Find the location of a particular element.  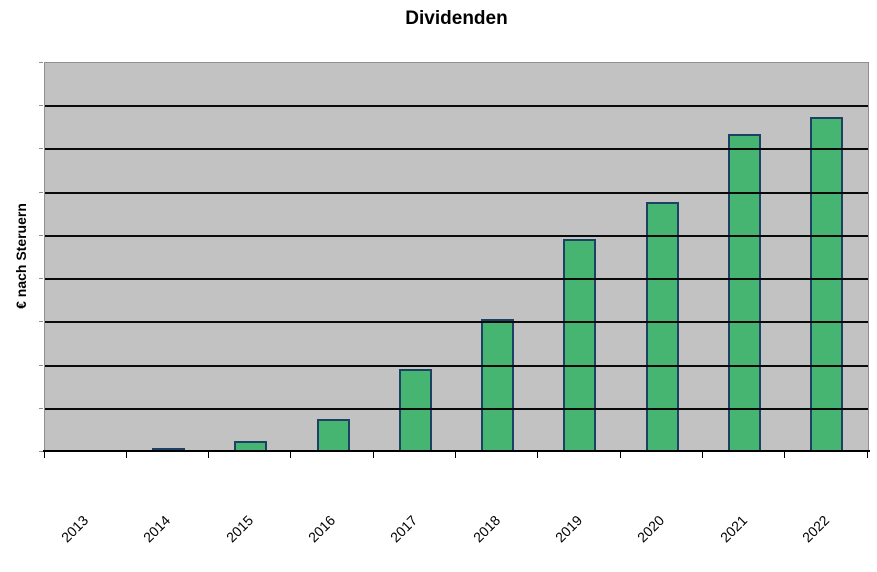

x-axis-label-2019: 2019 is located at coordinates (568, 529).